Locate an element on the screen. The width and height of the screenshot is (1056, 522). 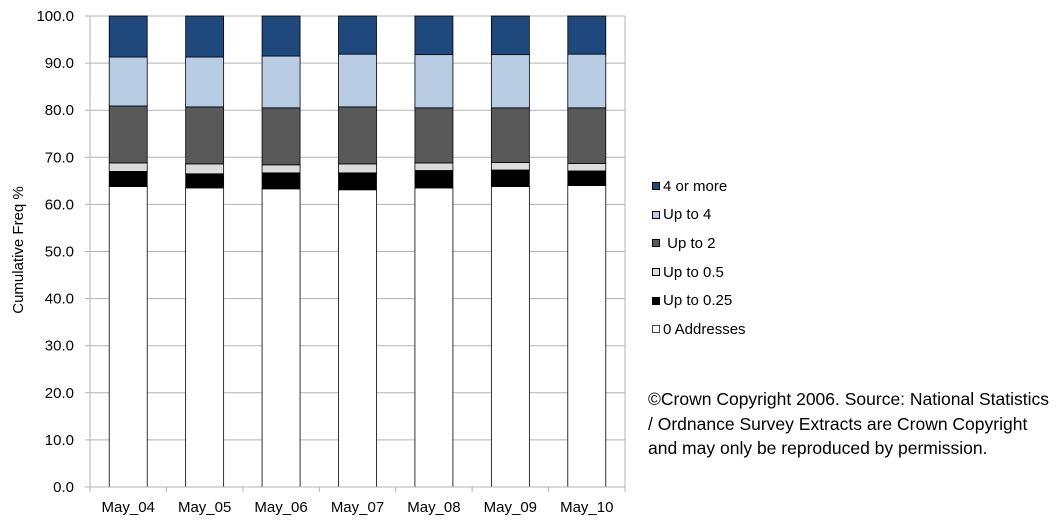
y-tick-label: 50.0 is located at coordinates (59, 252).